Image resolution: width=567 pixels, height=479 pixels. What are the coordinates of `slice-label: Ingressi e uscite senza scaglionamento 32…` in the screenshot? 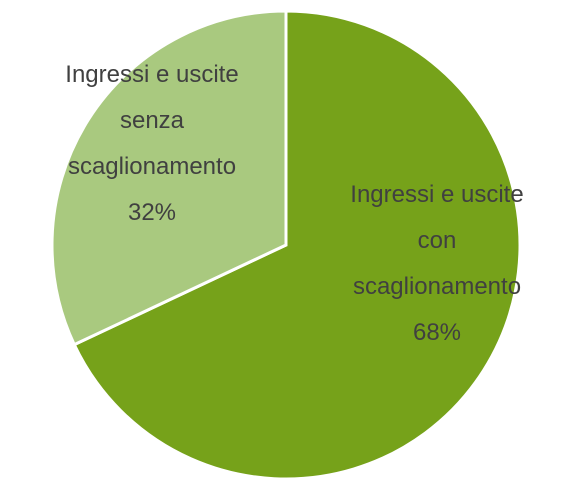 It's located at (152, 144).